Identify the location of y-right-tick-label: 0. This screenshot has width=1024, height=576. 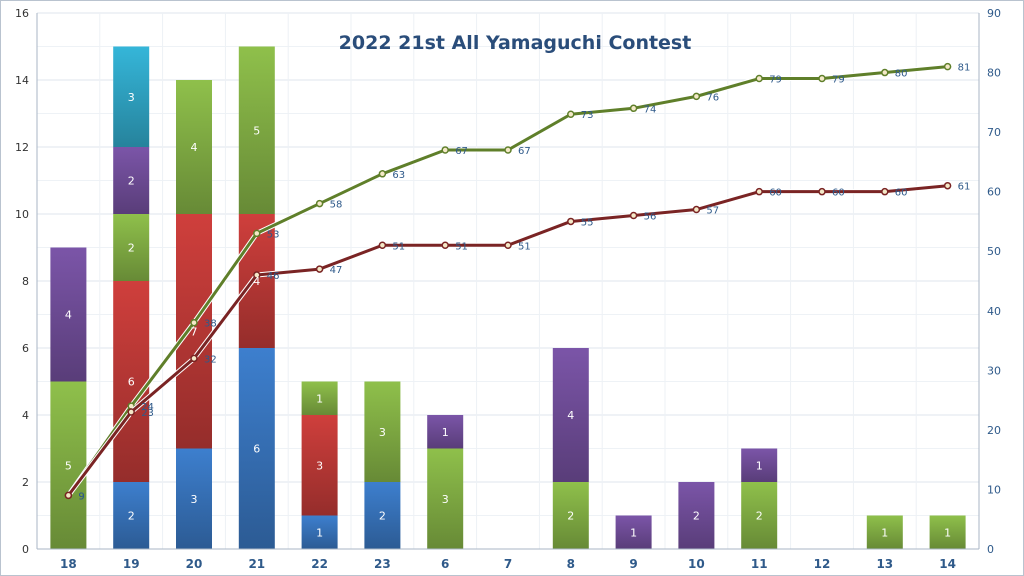
(990, 549).